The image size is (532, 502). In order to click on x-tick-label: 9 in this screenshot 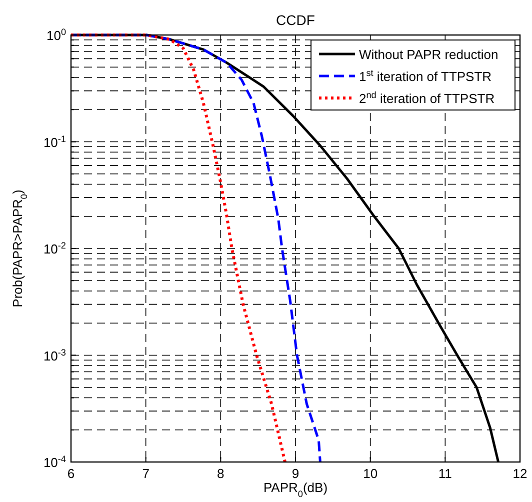, I will do `click(296, 473)`.